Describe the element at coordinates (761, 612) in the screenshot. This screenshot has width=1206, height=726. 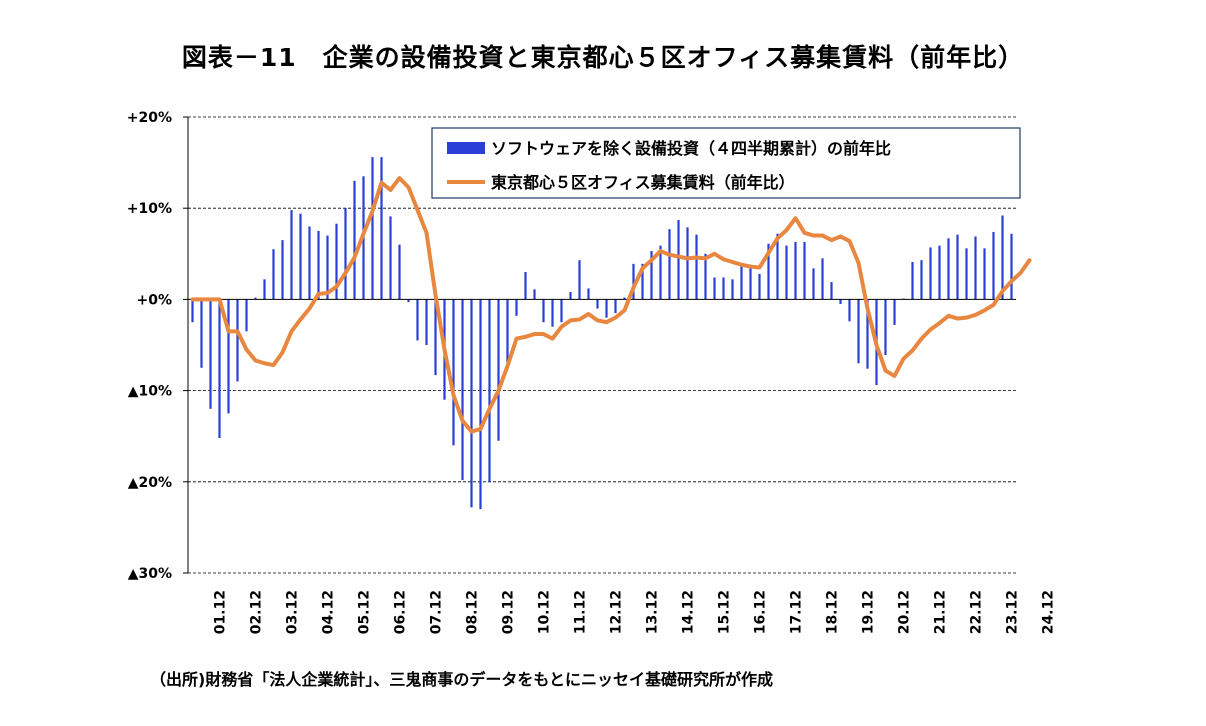
I see `x-tick-label: 16.12` at that location.